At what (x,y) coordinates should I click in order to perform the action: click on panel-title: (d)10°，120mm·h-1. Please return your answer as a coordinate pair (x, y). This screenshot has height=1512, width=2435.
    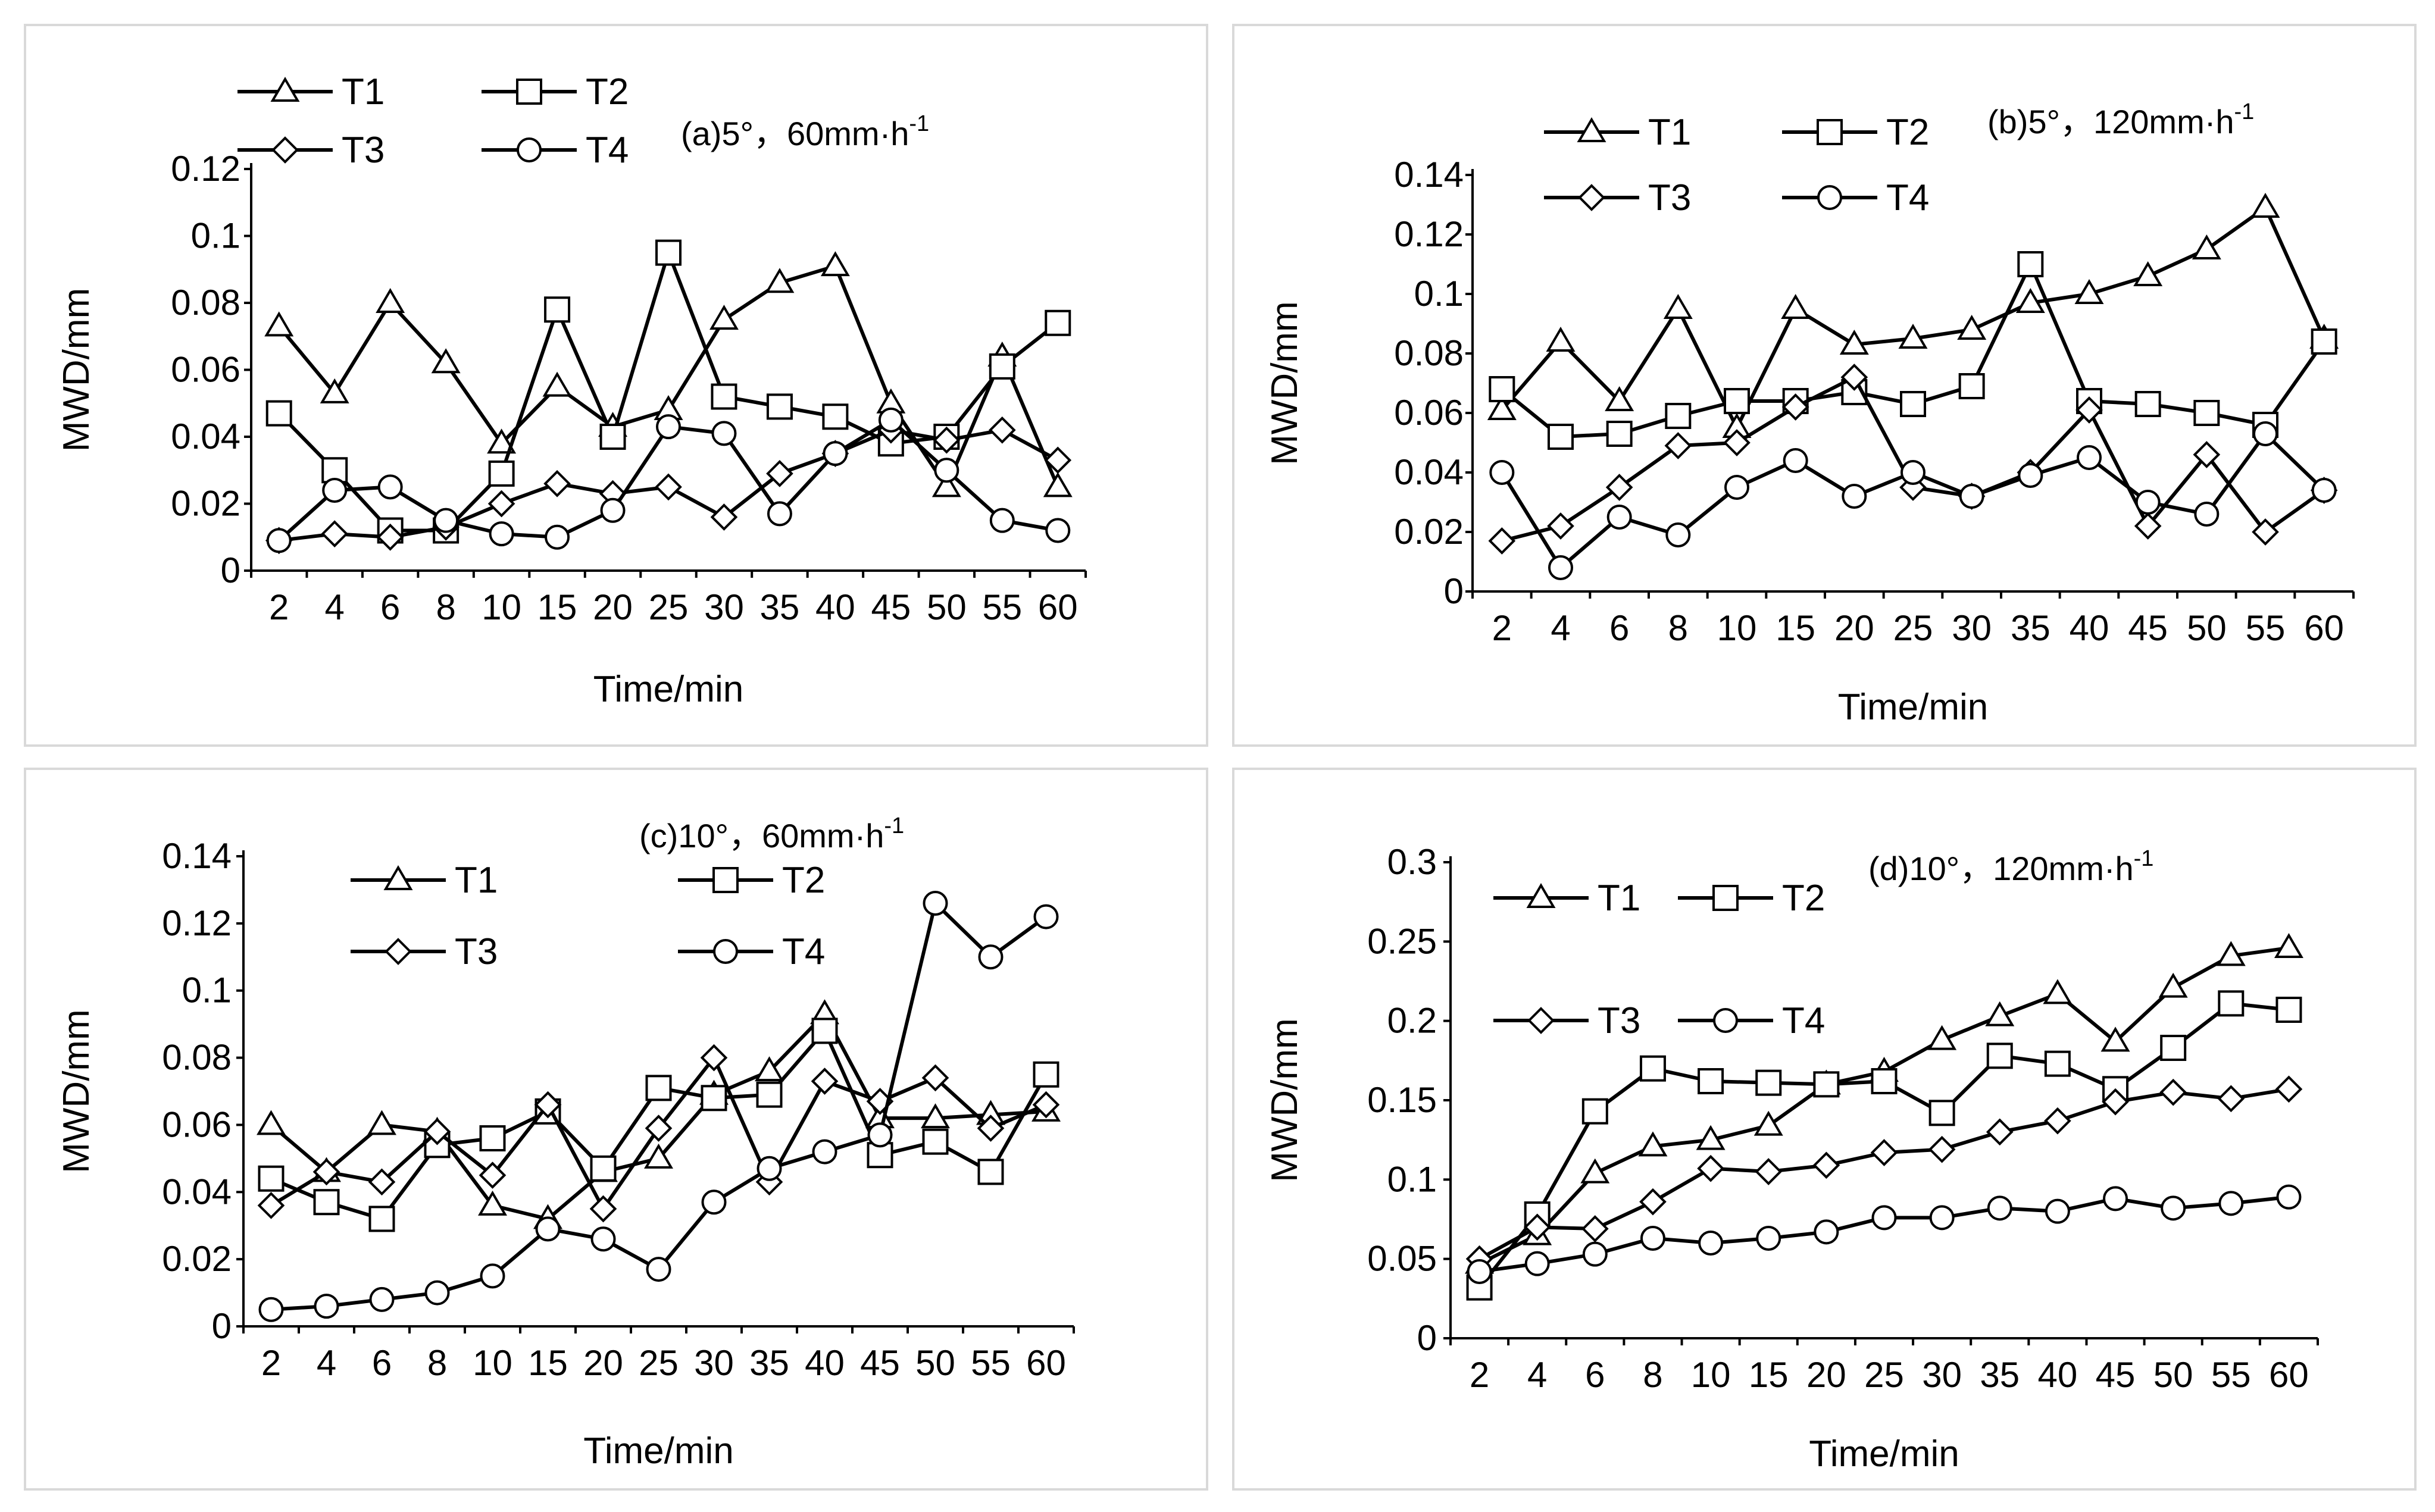
    Looking at the image, I should click on (2010, 866).